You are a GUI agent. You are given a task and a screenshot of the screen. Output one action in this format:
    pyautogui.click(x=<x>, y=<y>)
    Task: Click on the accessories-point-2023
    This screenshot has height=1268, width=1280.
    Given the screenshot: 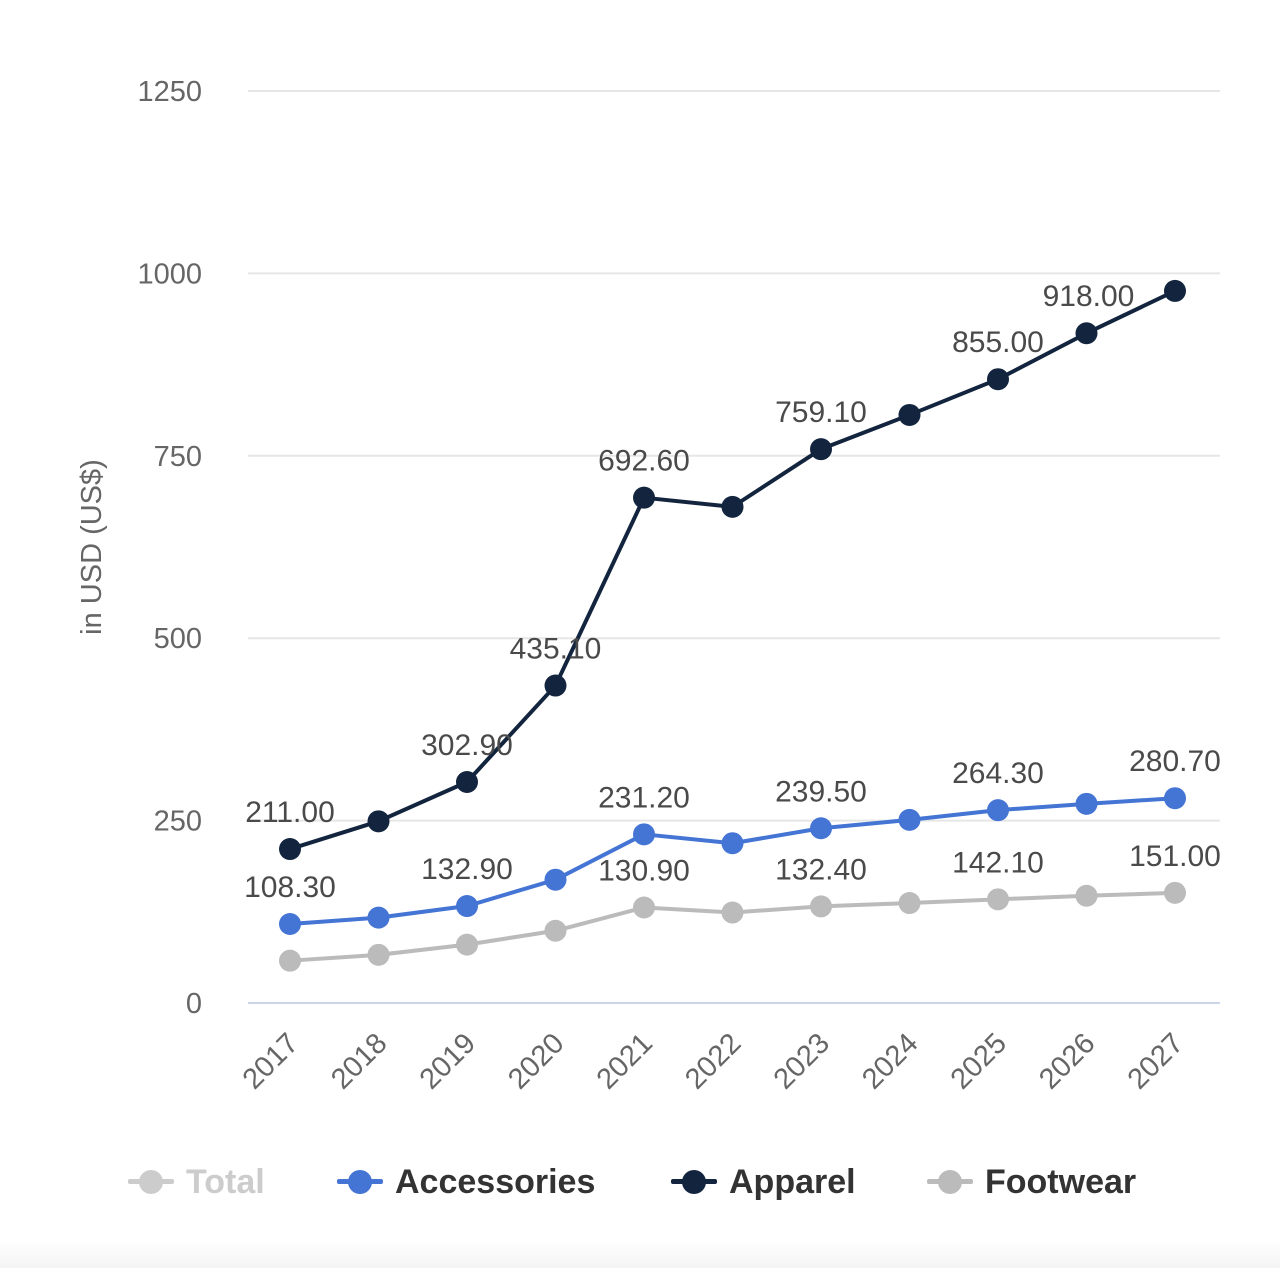 What is the action you would take?
    pyautogui.click(x=821, y=828)
    